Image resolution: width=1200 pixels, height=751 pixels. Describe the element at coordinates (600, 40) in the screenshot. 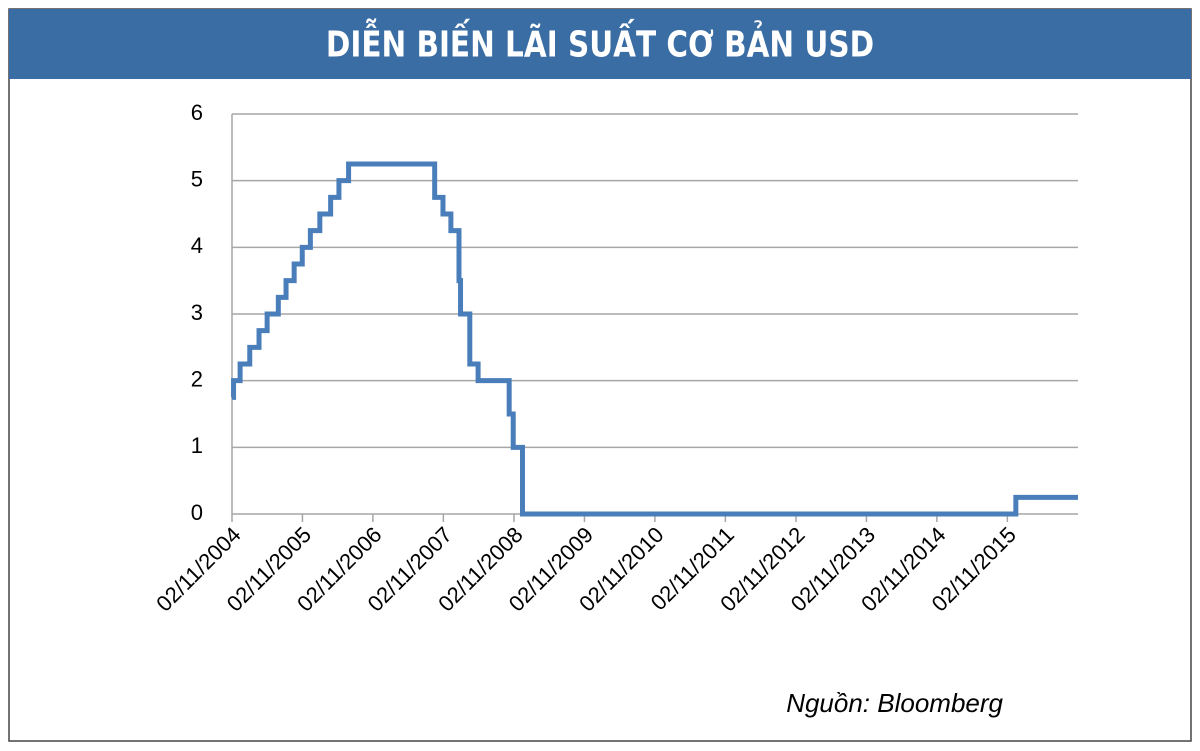

I see `chart-title: DIỄN BIẾN LÃI SUẤT CƠ BẢN USD` at that location.